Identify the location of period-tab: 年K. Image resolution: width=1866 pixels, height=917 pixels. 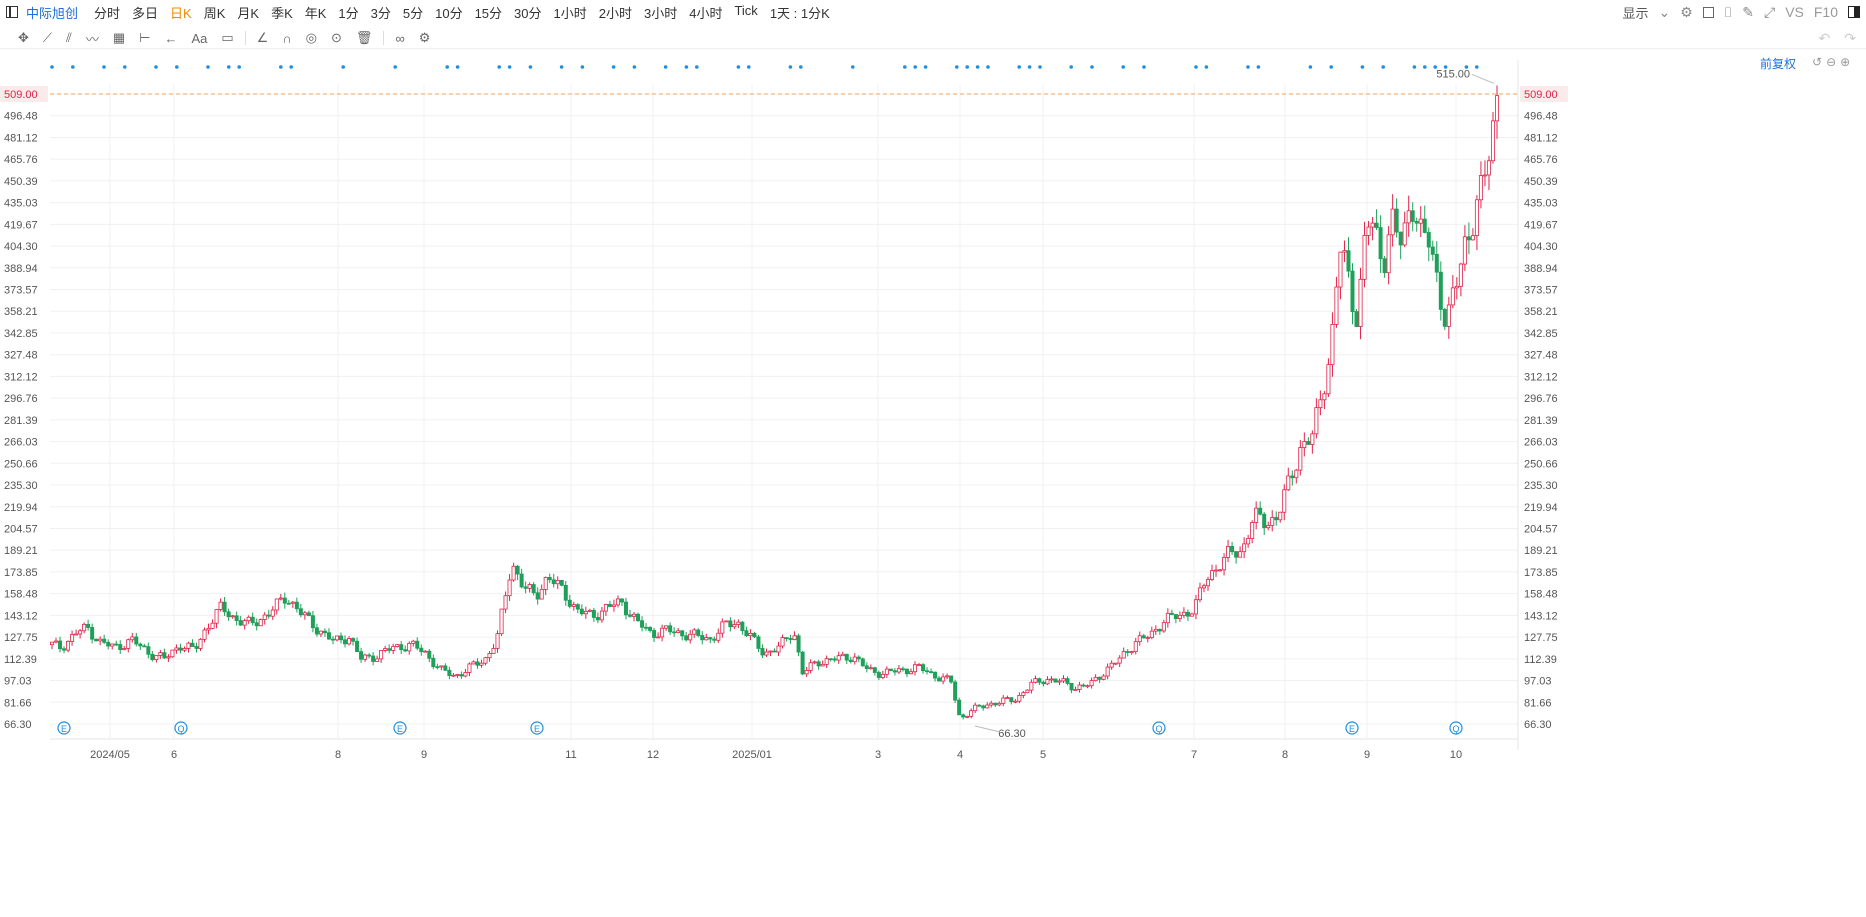
(315, 13).